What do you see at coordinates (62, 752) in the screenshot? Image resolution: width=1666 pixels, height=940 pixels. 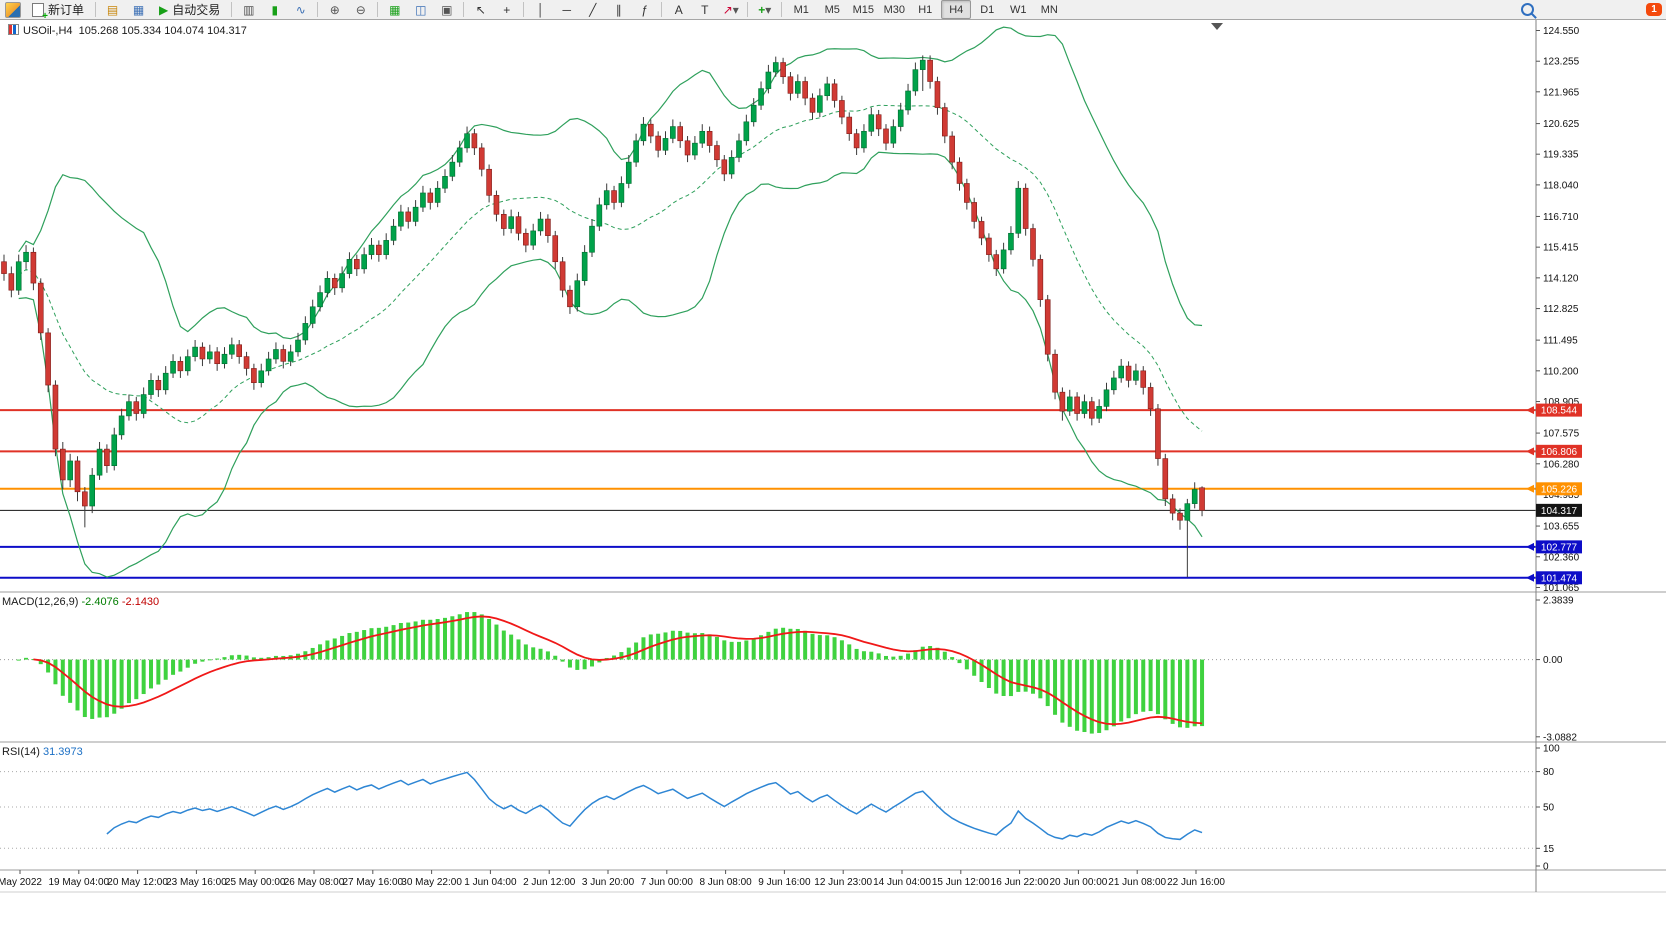 I see `rsi-value: 31.3973` at bounding box center [62, 752].